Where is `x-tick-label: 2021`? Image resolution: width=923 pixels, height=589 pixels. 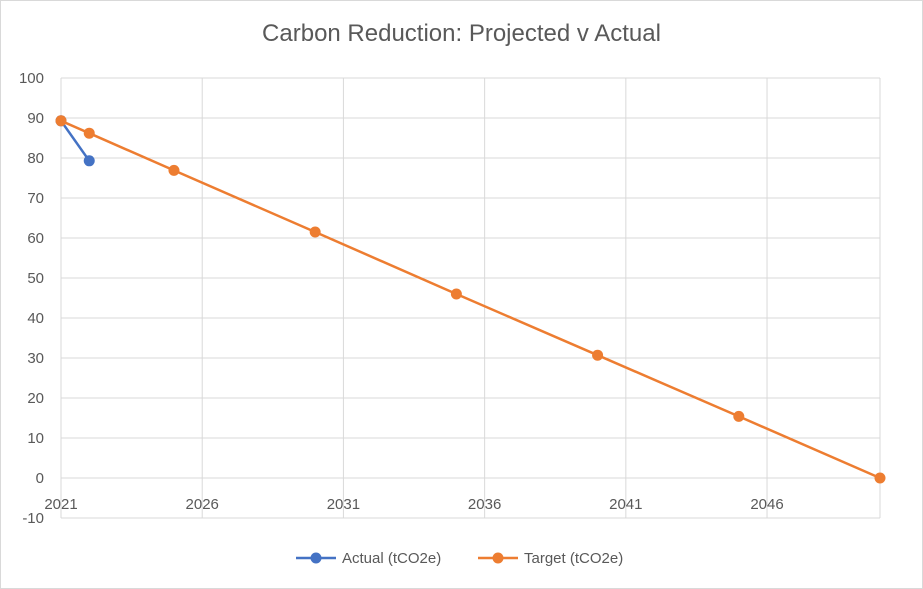 x-tick-label: 2021 is located at coordinates (60, 504).